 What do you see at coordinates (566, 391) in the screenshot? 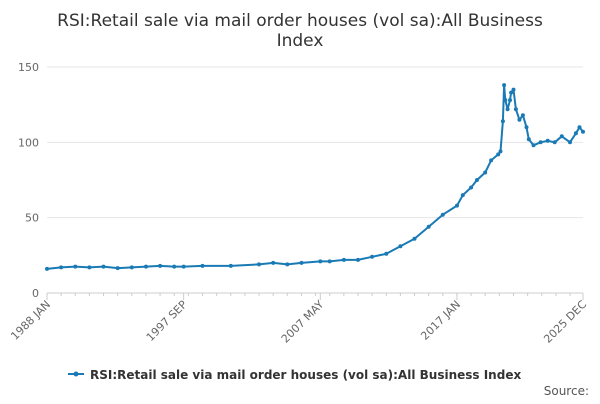
I see `source-label: Source:` at bounding box center [566, 391].